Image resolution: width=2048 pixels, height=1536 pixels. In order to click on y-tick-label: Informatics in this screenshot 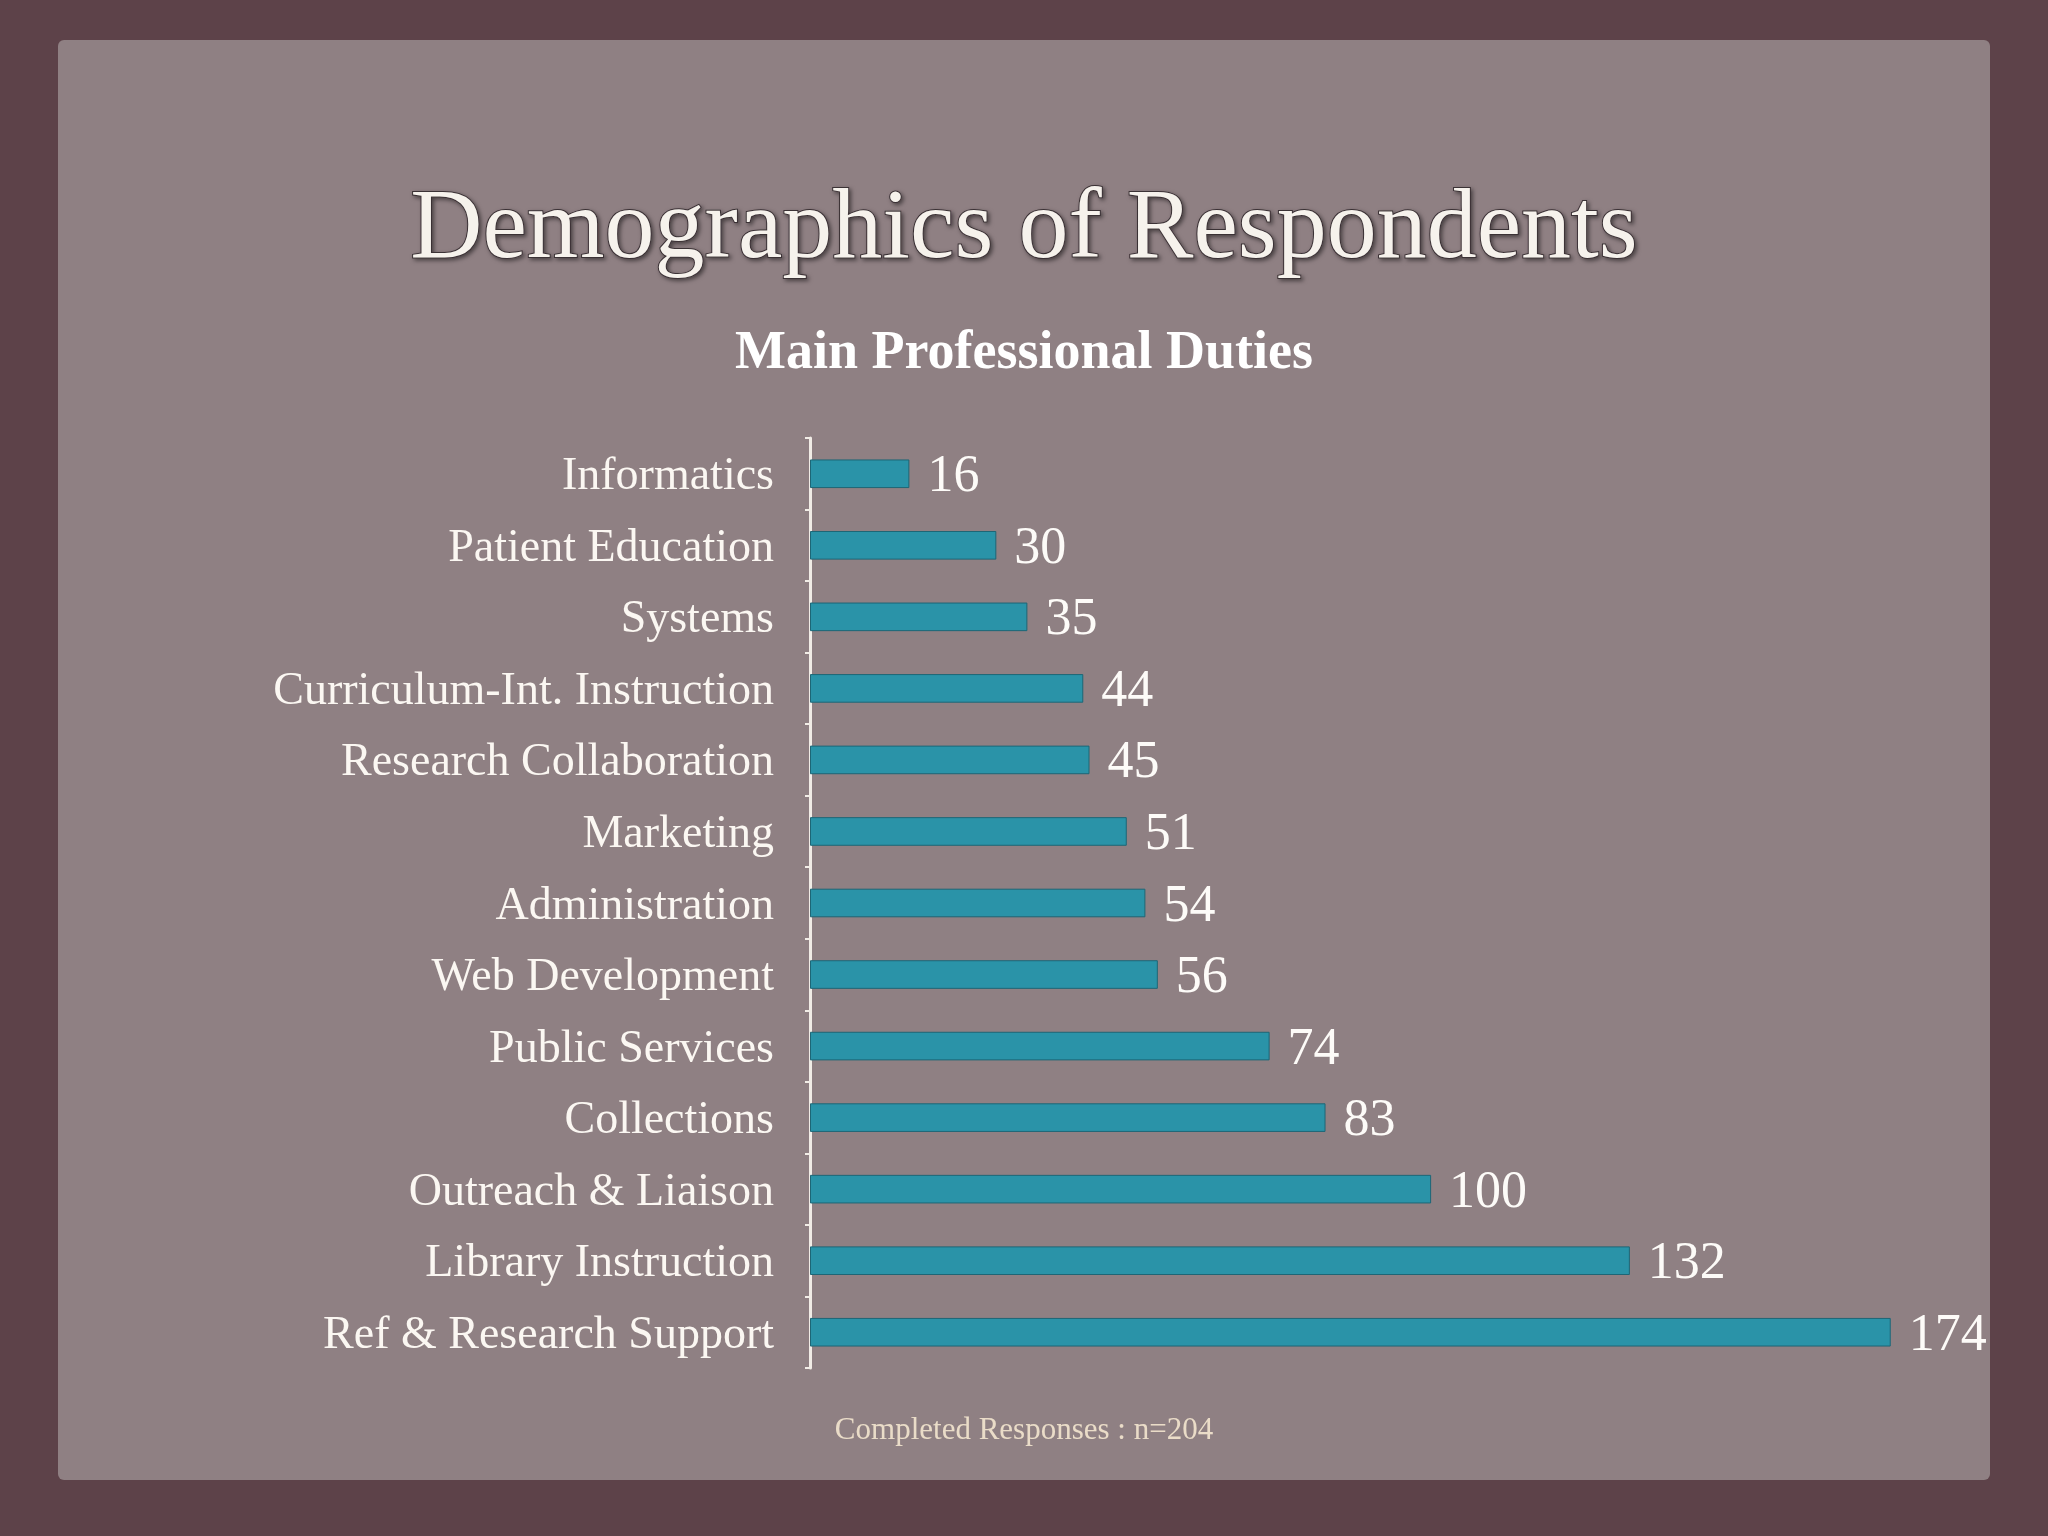, I will do `click(667, 474)`.